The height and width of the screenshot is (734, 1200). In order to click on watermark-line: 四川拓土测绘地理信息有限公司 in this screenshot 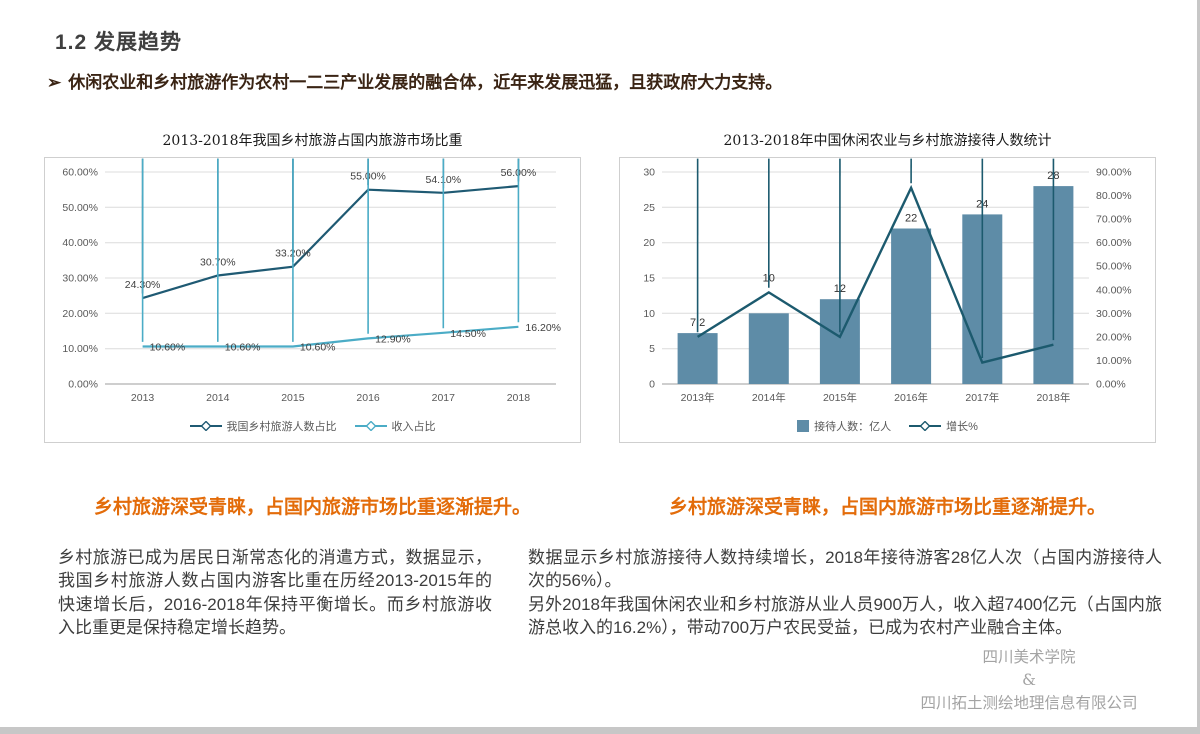, I will do `click(1029, 703)`.